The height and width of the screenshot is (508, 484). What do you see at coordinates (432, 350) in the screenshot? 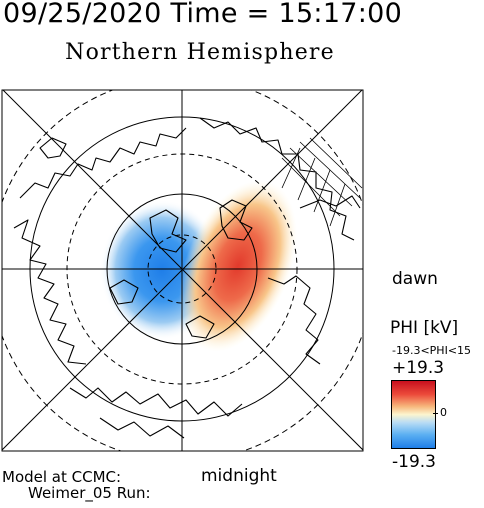
I see `colorbar-range-text: -19.3<PHI<15` at bounding box center [432, 350].